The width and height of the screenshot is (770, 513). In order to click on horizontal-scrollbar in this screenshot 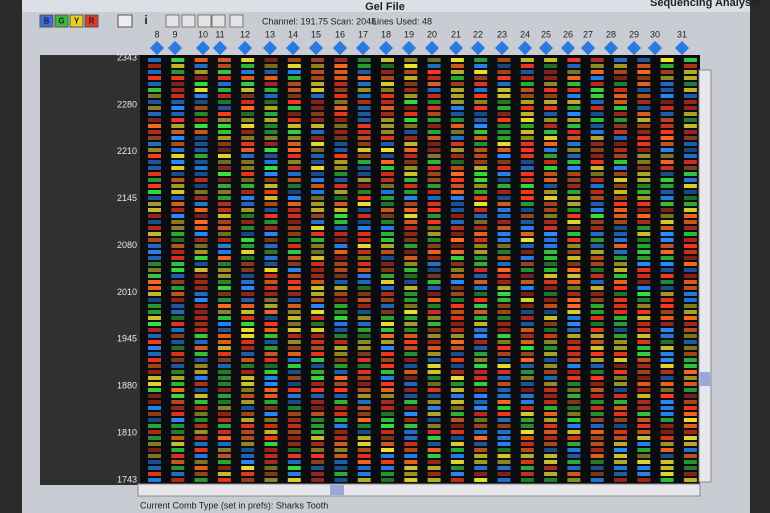, I will do `click(419, 490)`.